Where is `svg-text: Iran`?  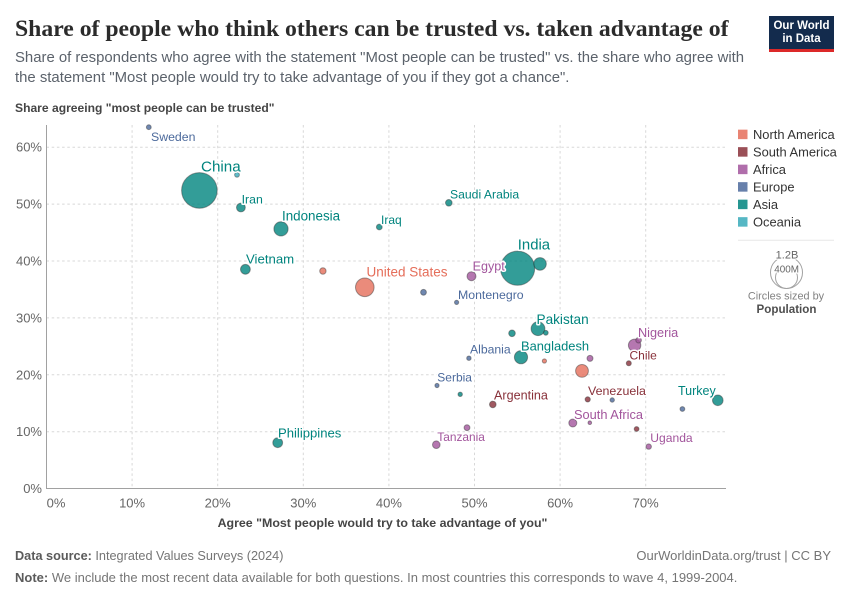
svg-text: Iran is located at coordinates (252, 200).